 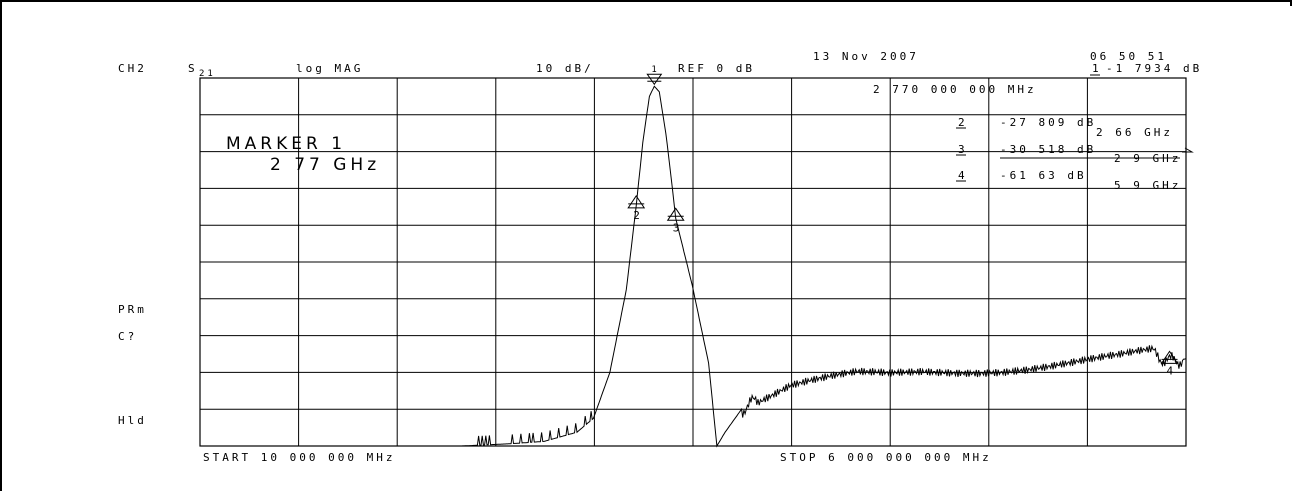 What do you see at coordinates (127, 336) in the screenshot?
I see `side-label-cq: C?` at bounding box center [127, 336].